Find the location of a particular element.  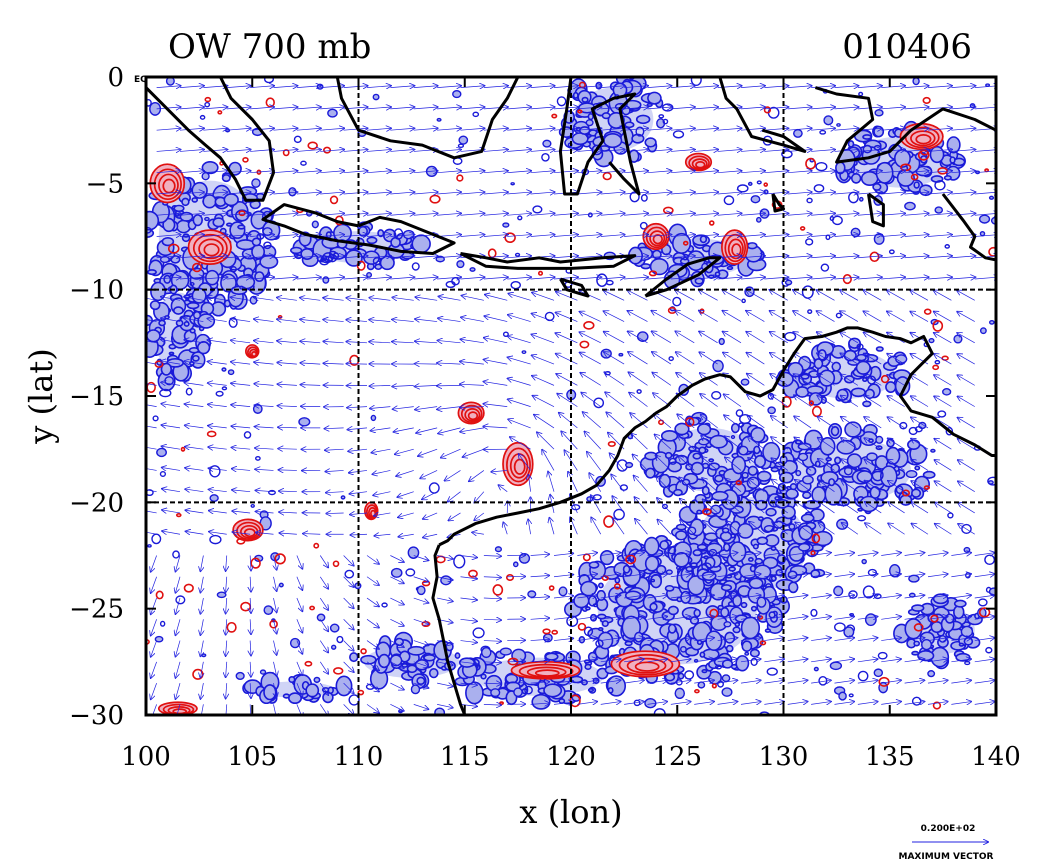

x-tick-label: 140 is located at coordinates (996, 757).